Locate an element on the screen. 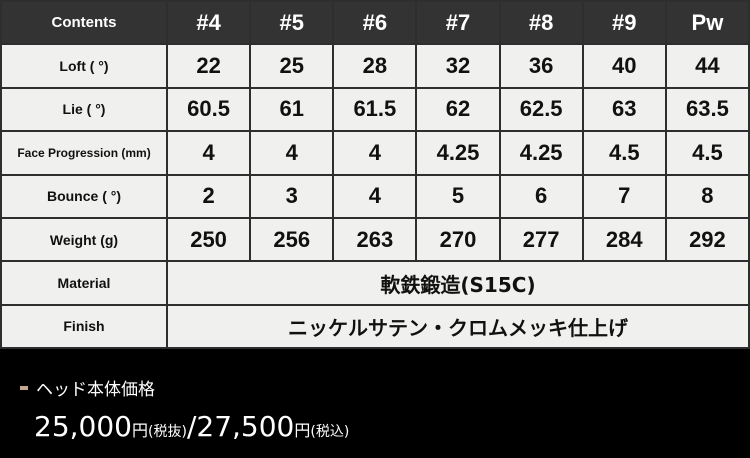 This screenshot has width=750, height=458. value-cell: 263 is located at coordinates (375, 239).